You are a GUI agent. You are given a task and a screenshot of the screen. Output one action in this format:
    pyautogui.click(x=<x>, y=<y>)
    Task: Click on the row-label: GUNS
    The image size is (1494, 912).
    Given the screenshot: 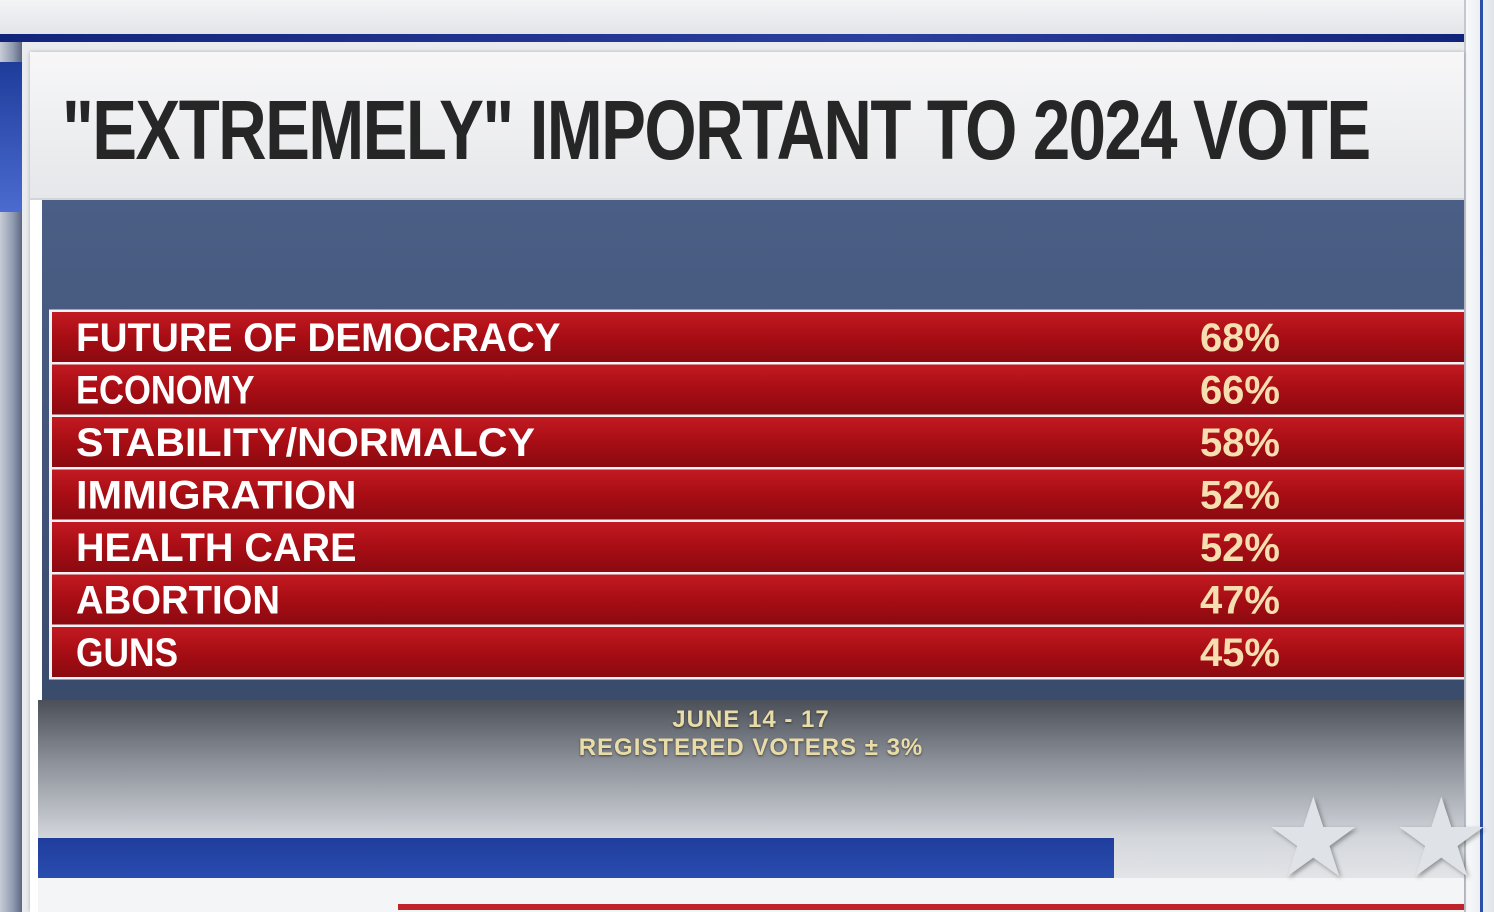 What is the action you would take?
    pyautogui.click(x=127, y=653)
    